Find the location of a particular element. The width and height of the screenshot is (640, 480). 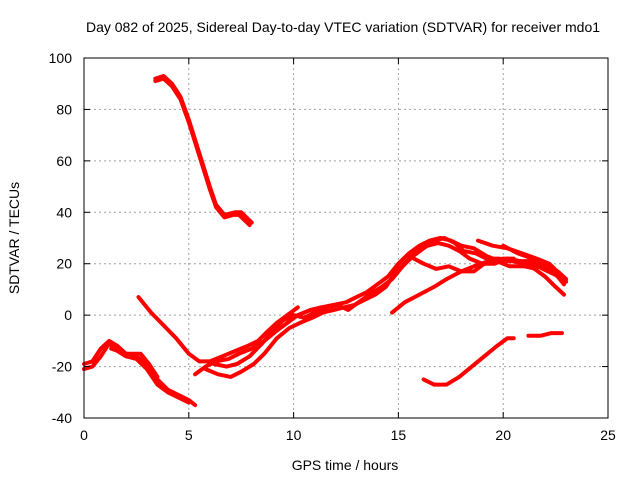

y-tick-label: -20 is located at coordinates (62, 367).